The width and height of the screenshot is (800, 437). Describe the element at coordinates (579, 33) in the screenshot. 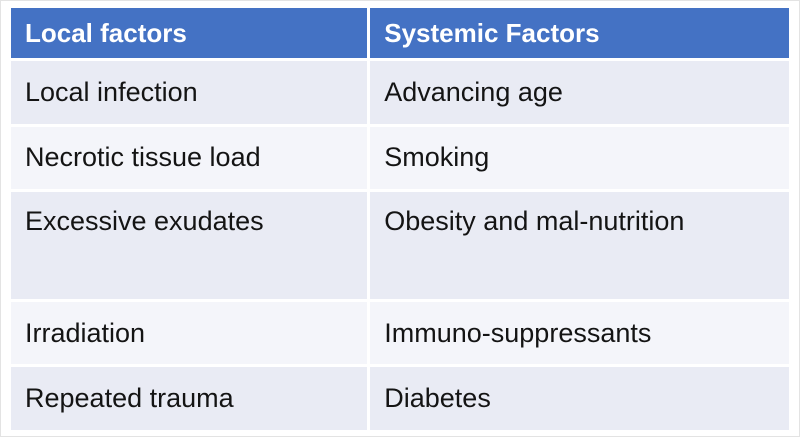

I see `header-cell-systemic-factors: Systemic Factors` at that location.